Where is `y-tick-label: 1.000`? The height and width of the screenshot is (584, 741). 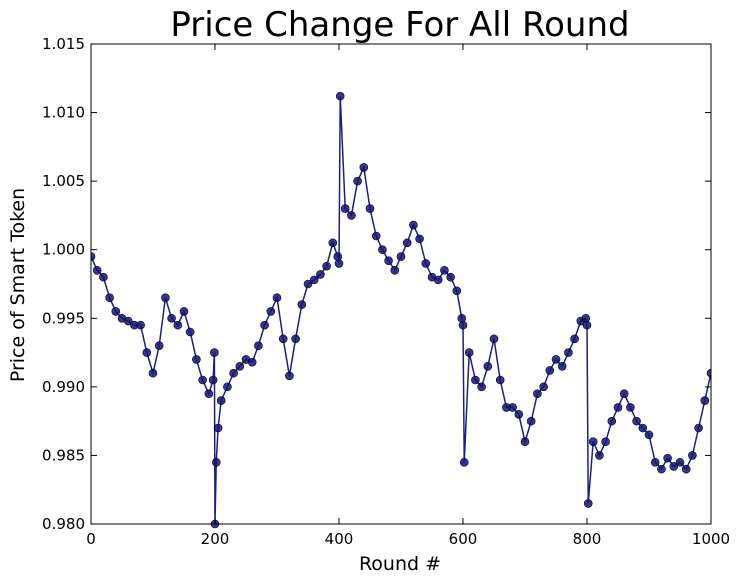 y-tick-label: 1.000 is located at coordinates (63, 250).